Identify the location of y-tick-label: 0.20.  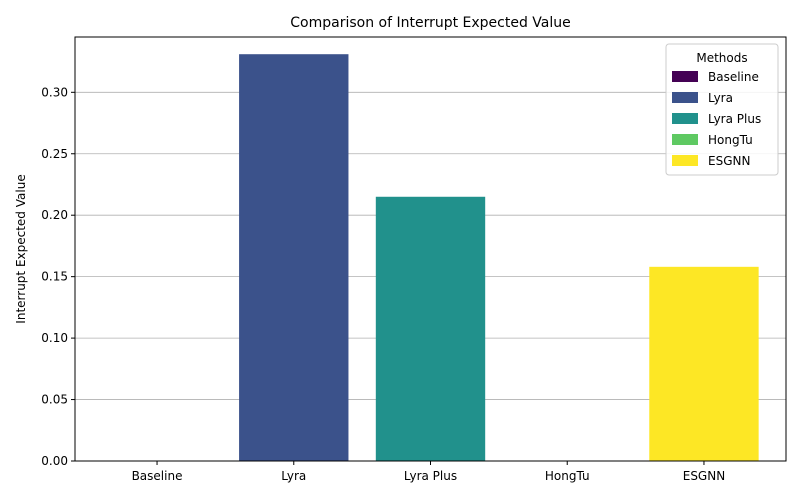
(54, 215).